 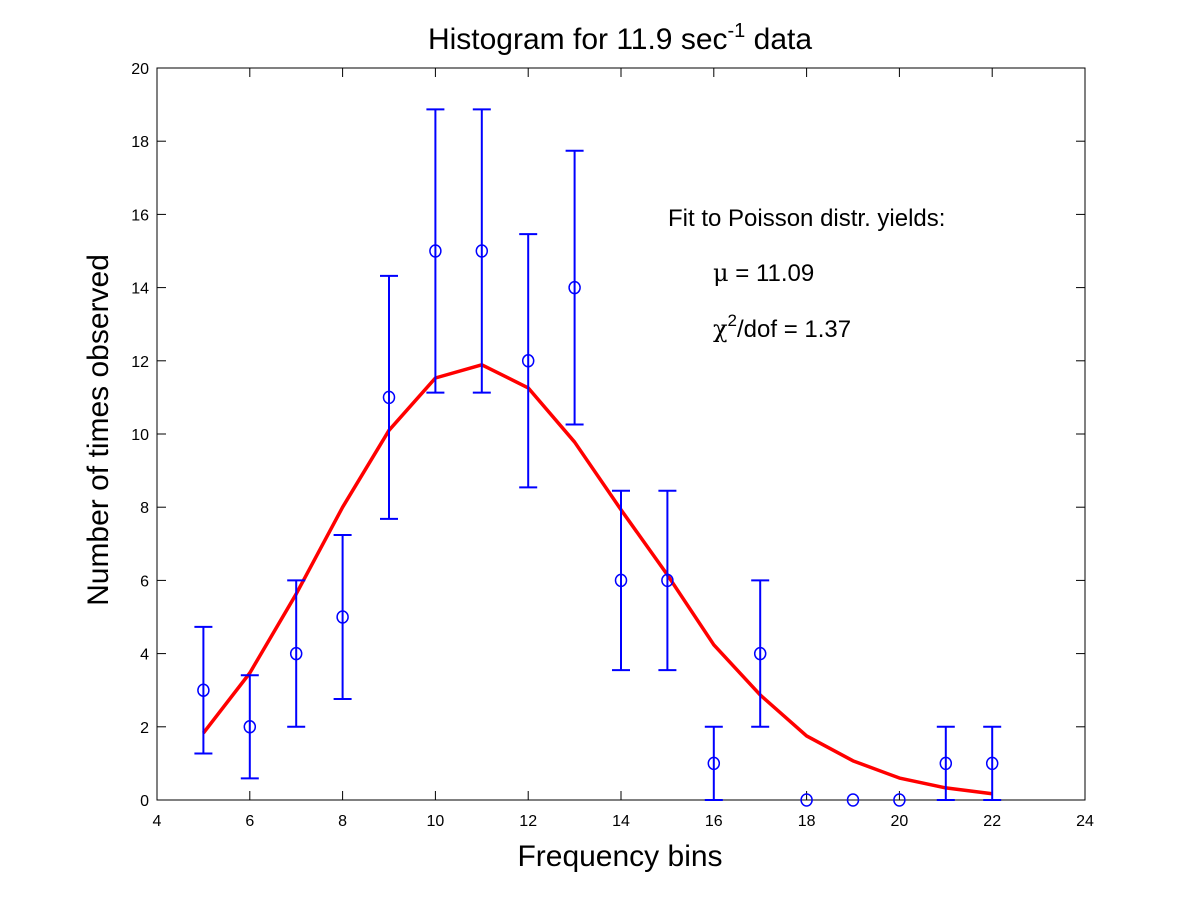 I want to click on chart-title-superscript: -1, so click(x=737, y=31).